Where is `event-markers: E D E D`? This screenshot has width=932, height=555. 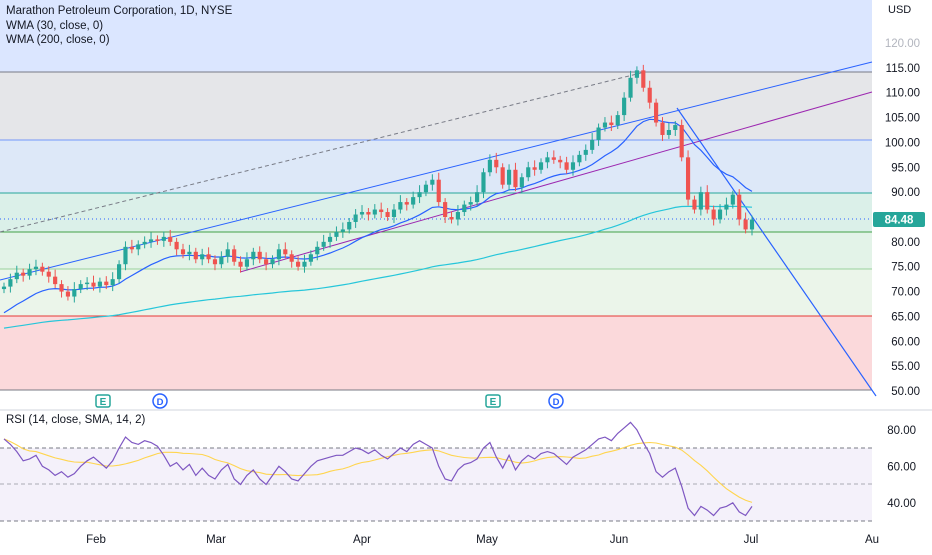 event-markers: E D E D is located at coordinates (329, 401).